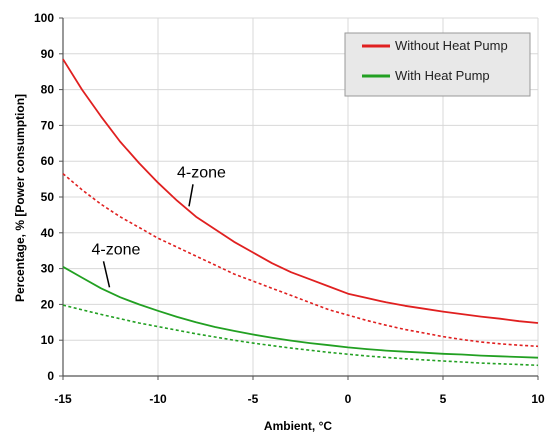 Image resolution: width=554 pixels, height=439 pixels. I want to click on x-tick-label: 10, so click(538, 399).